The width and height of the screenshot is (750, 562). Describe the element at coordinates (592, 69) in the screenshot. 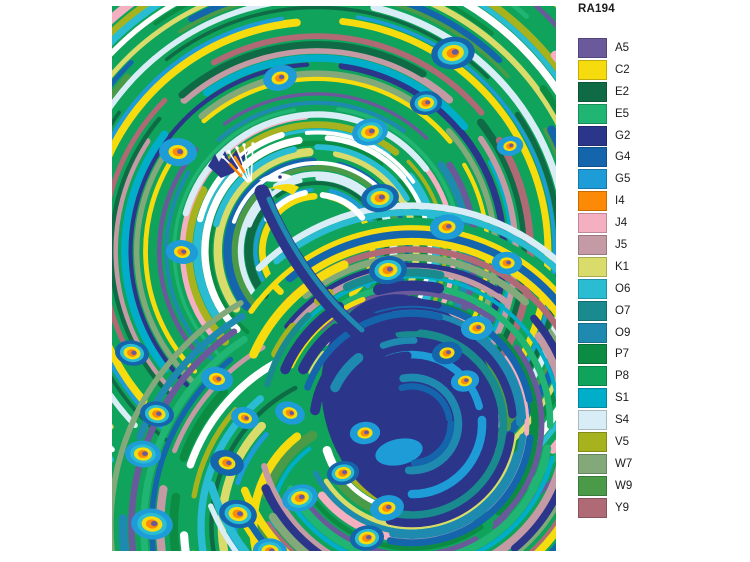

I see `color-swatch-c2` at that location.